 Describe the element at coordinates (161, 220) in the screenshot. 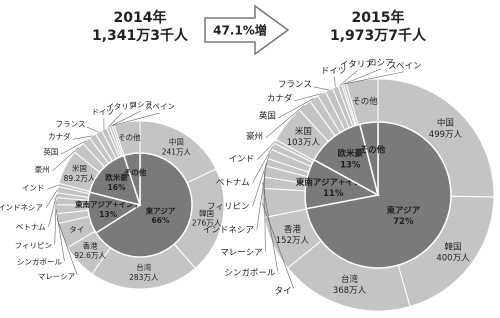

I see `inner-value-label: 66%` at that location.